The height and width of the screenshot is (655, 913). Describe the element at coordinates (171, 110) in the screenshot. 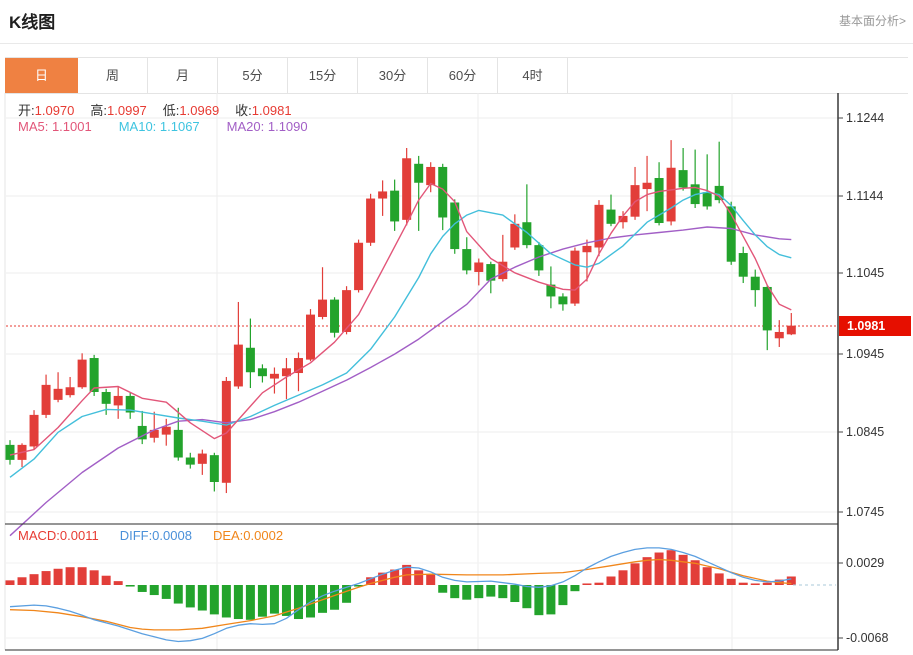

I see `low-label: 低:` at that location.